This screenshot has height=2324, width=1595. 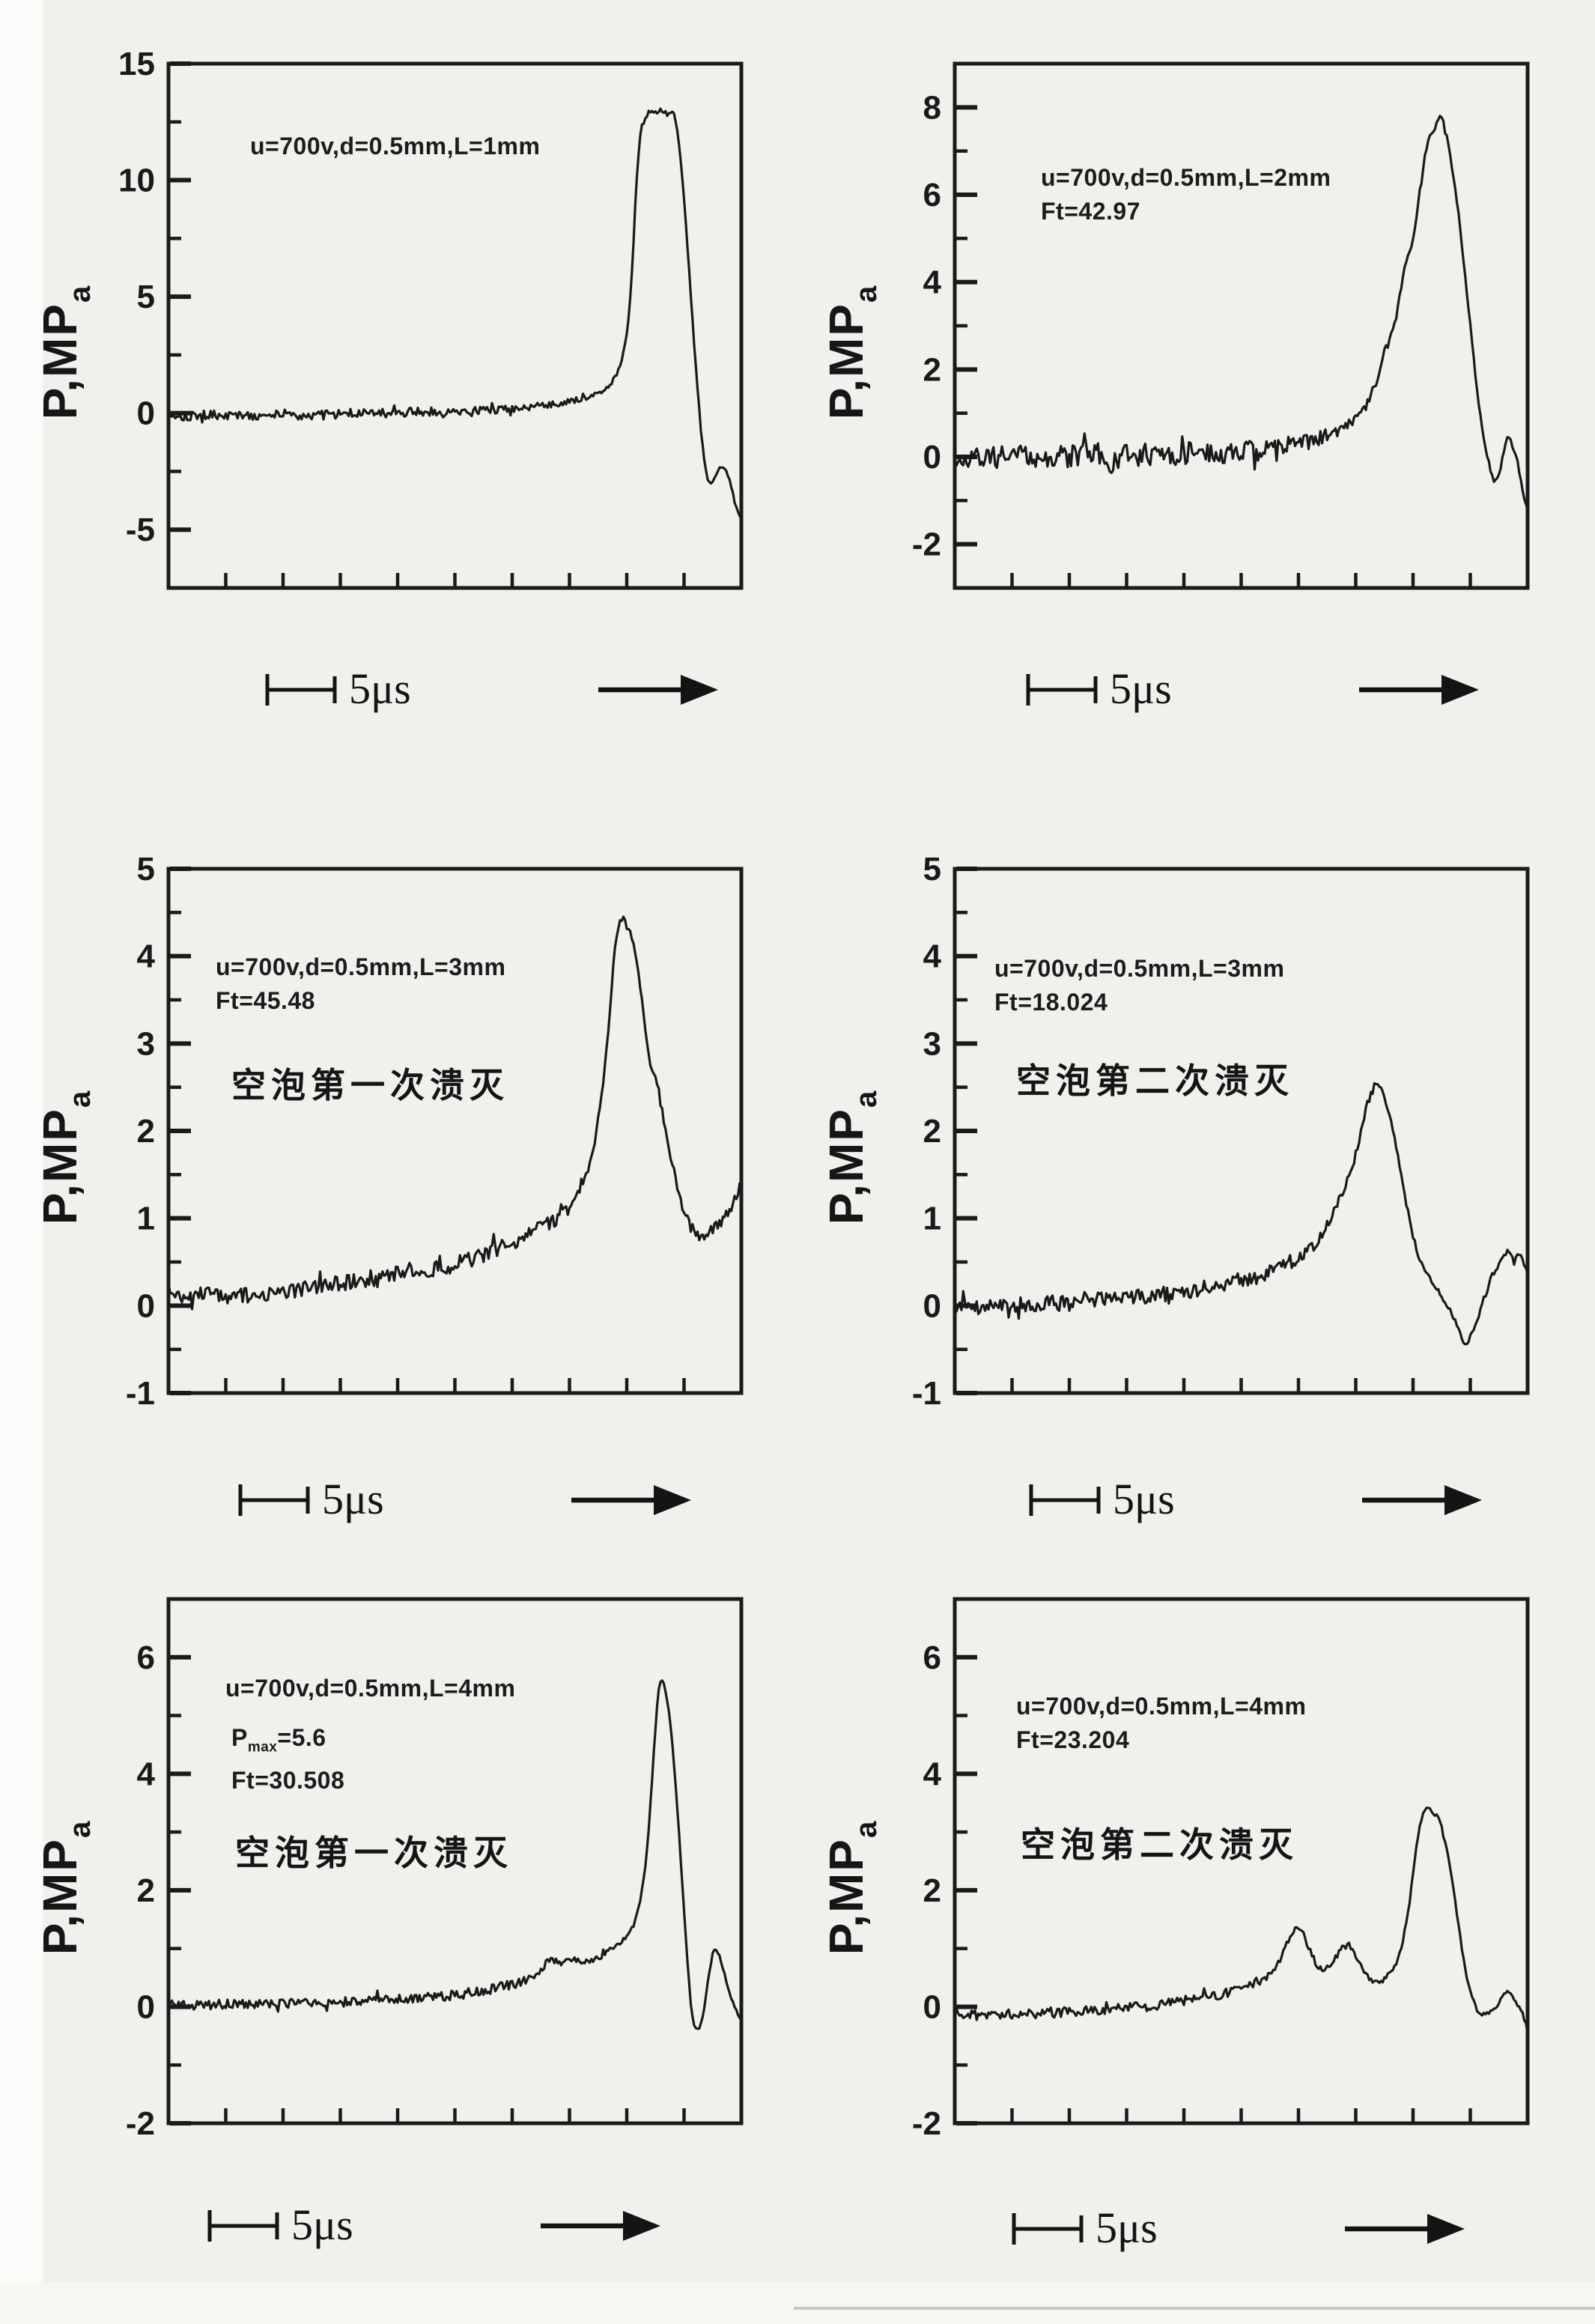 I want to click on experiment-params-line: u=700v,d=0.5mm,L=2mm, so click(x=1186, y=177).